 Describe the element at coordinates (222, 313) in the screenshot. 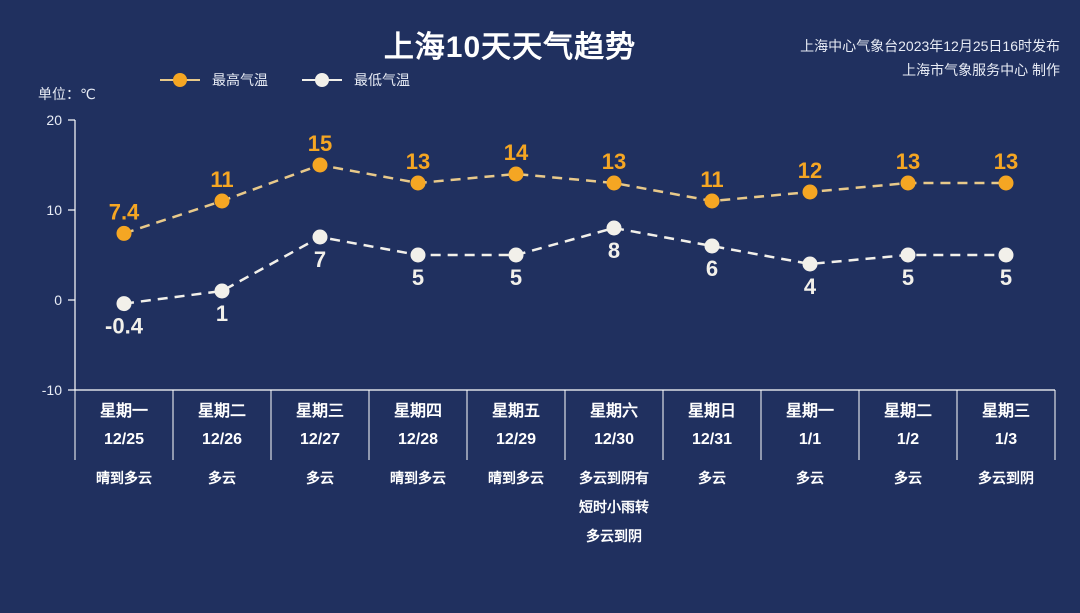

I see `low-temp-label: 1` at that location.